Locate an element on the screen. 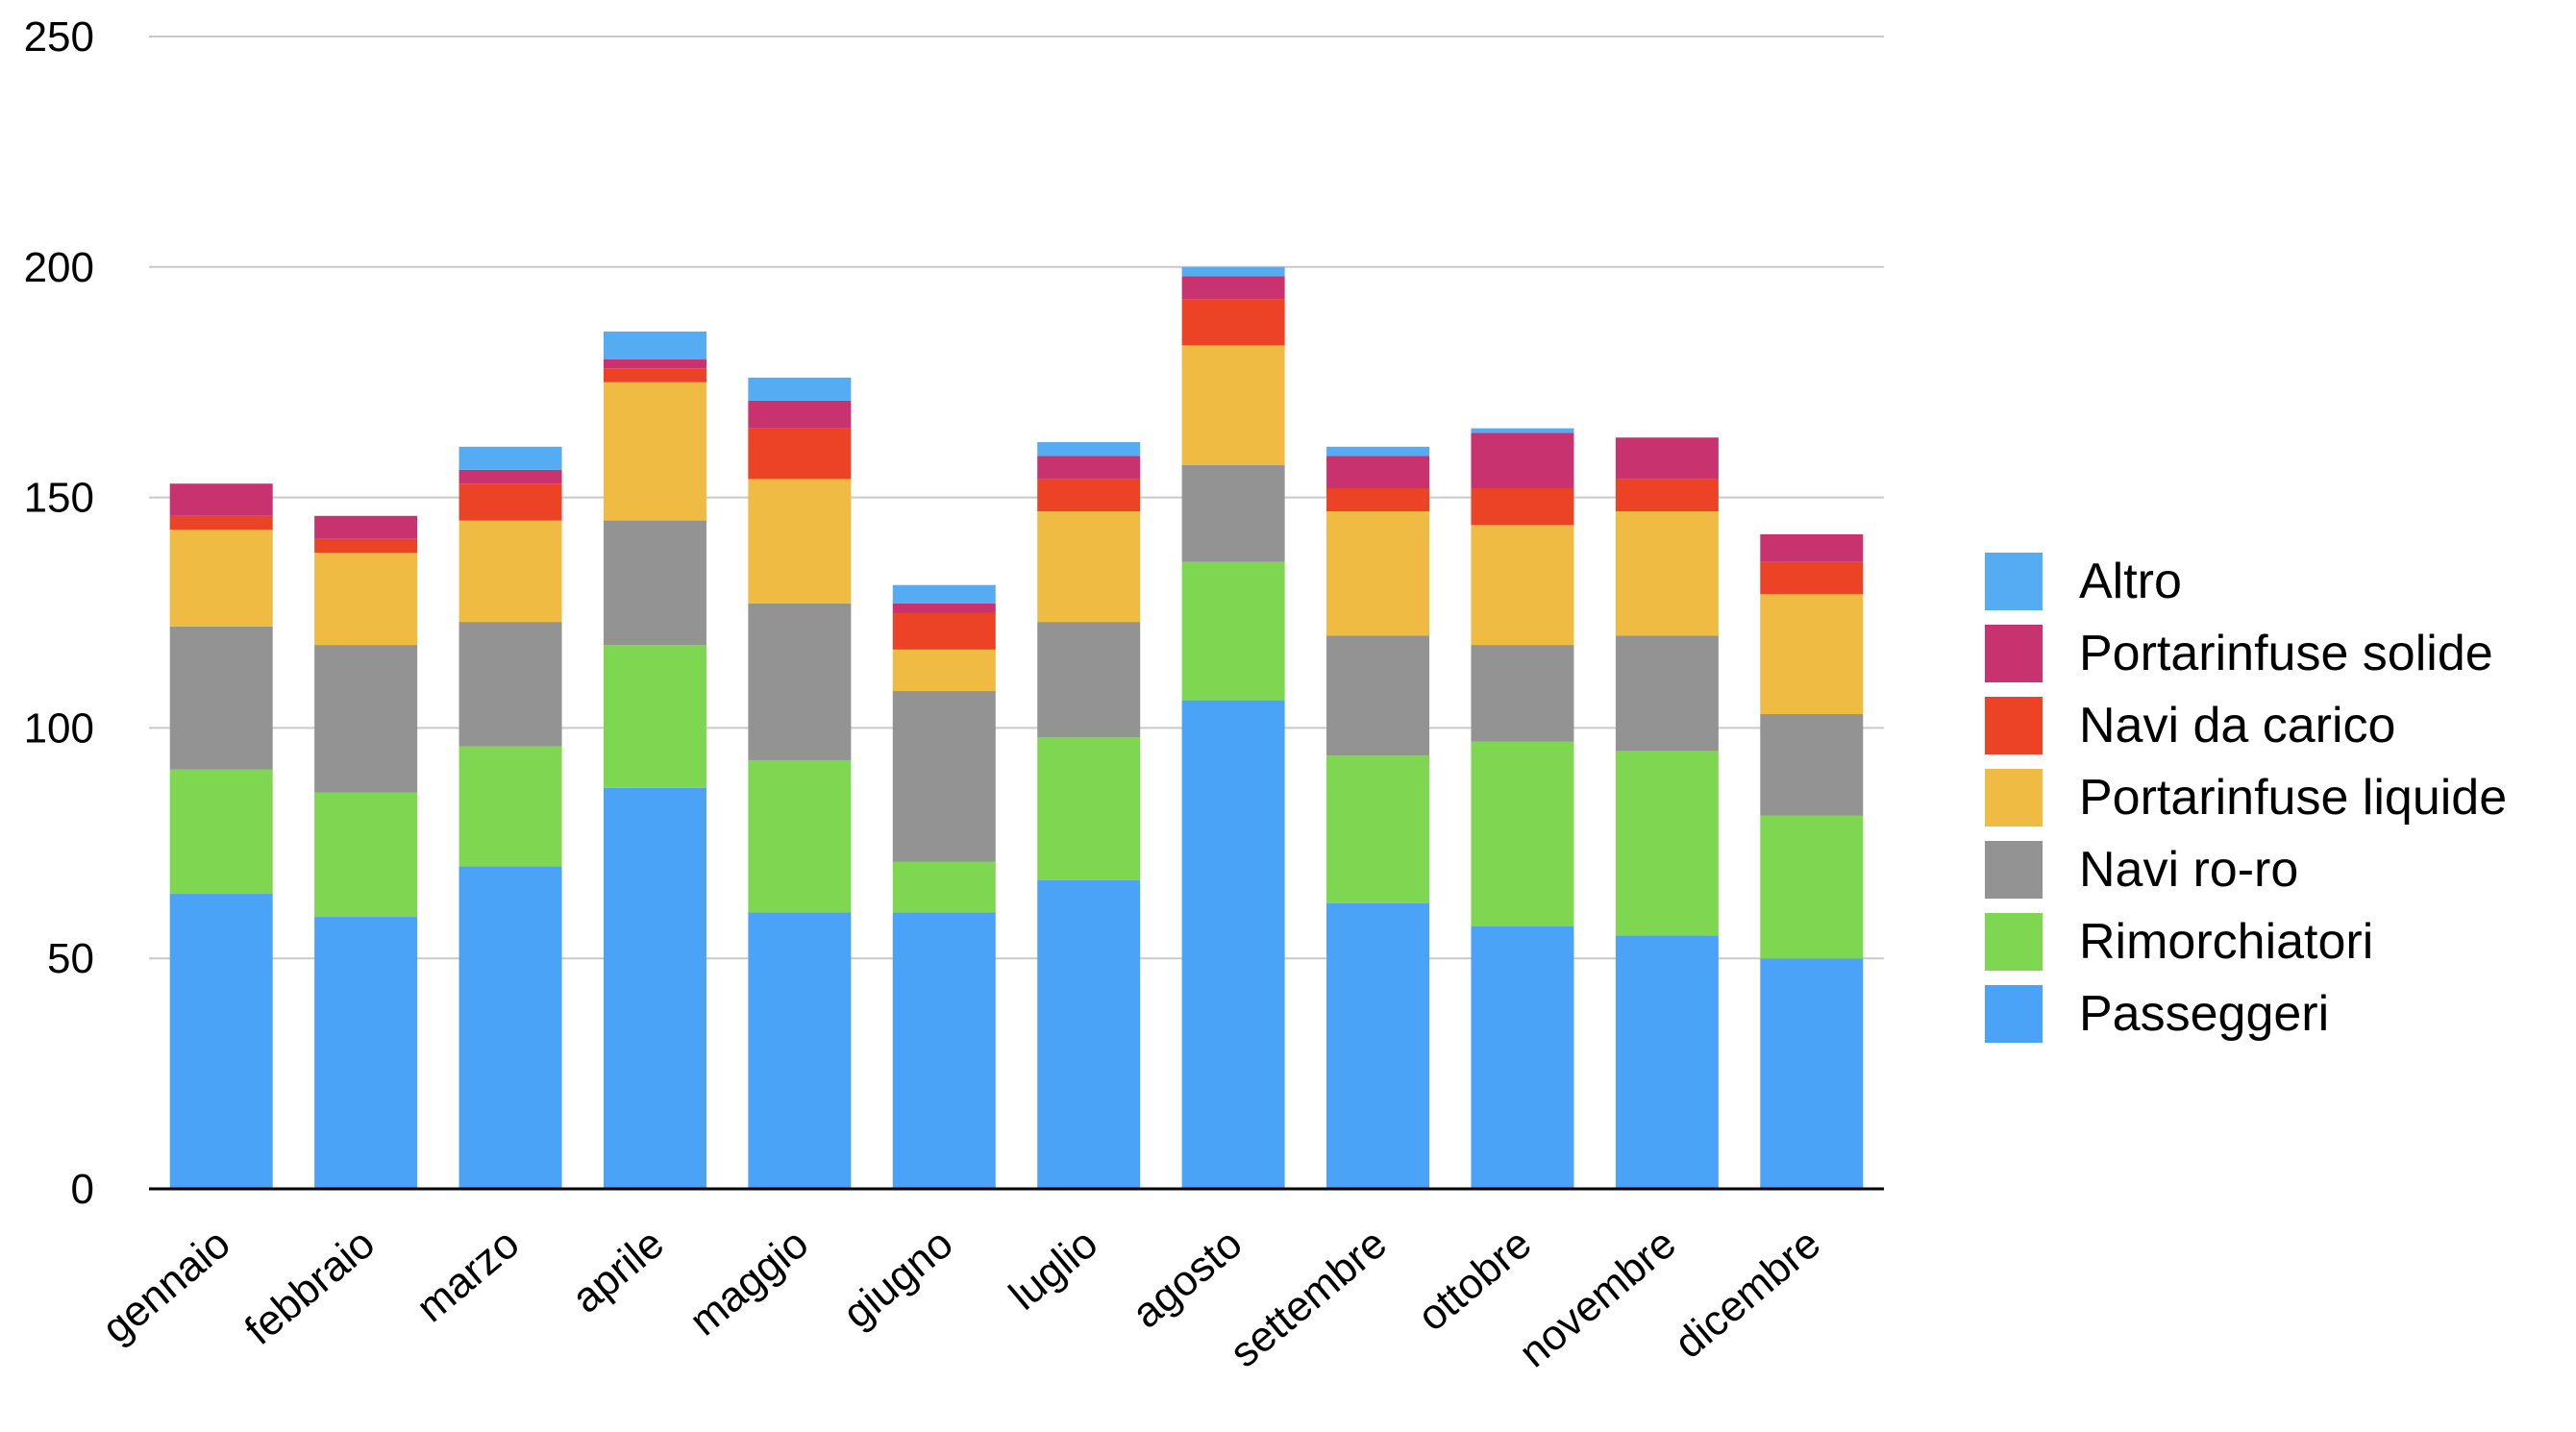  bar-luglio-altro is located at coordinates (1089, 449).